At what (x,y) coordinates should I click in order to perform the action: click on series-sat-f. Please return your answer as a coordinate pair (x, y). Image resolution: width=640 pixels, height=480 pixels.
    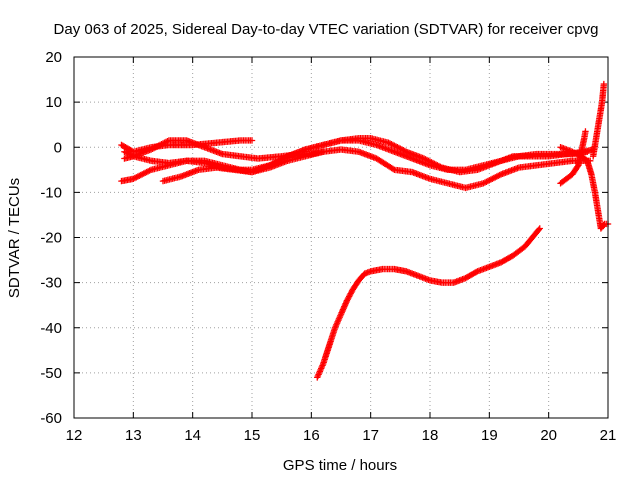
    Looking at the image, I should click on (428, 303).